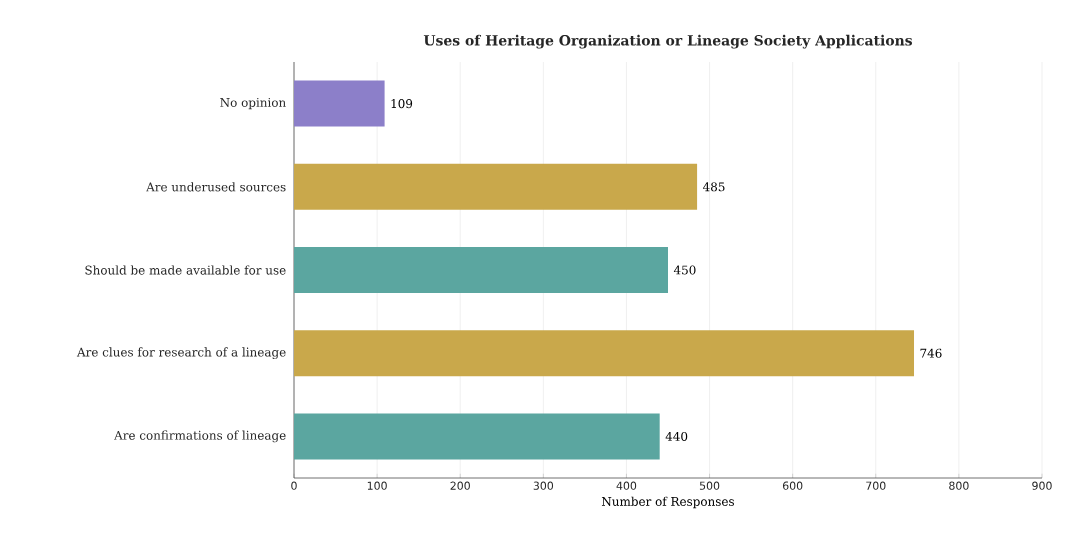 The height and width of the screenshot is (539, 1067). I want to click on x-tick-label: 700, so click(876, 485).